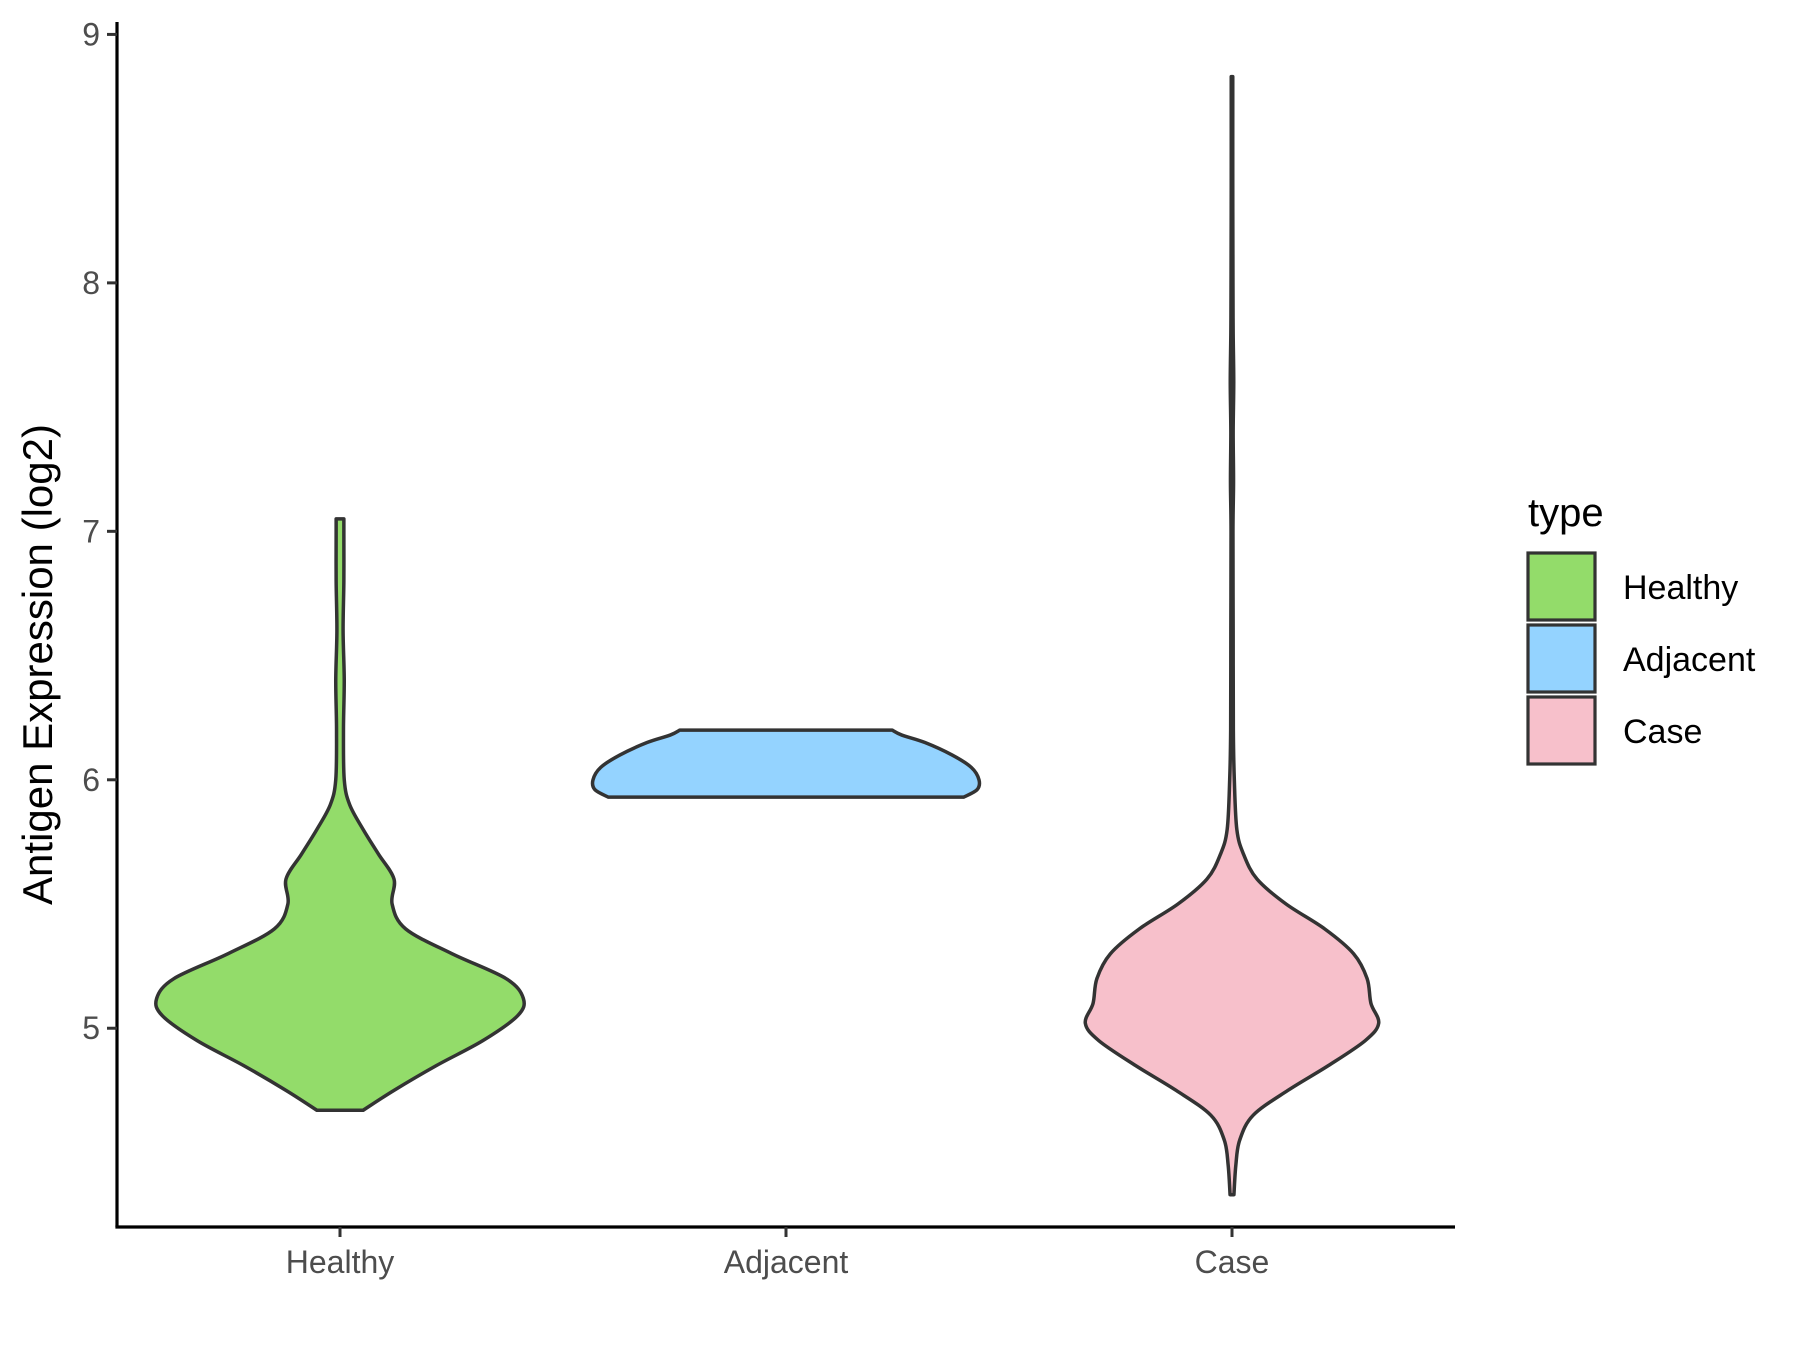 The image size is (1800, 1350). Describe the element at coordinates (1689, 660) in the screenshot. I see `legend-label-adjacent: Adjacent` at that location.